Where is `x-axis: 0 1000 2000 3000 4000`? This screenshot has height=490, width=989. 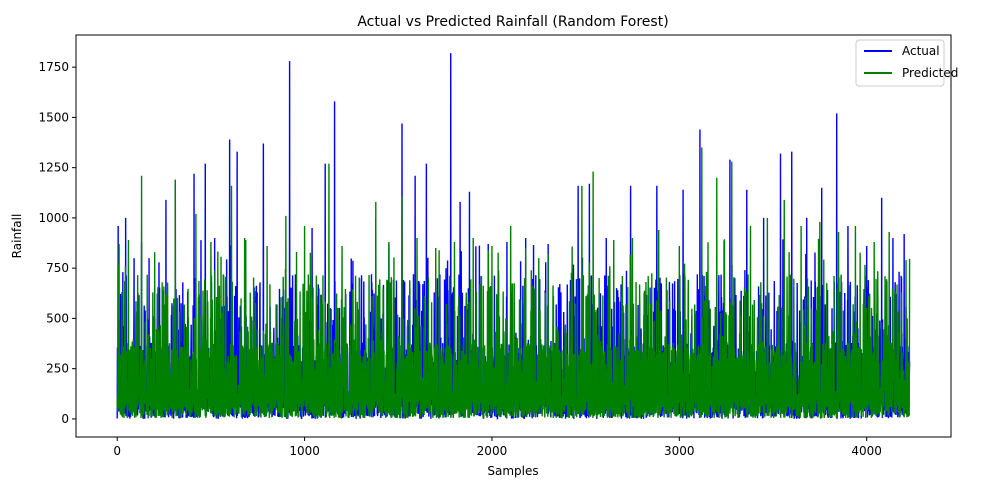
x-axis: 0 1000 2000 3000 4000 is located at coordinates (497, 447).